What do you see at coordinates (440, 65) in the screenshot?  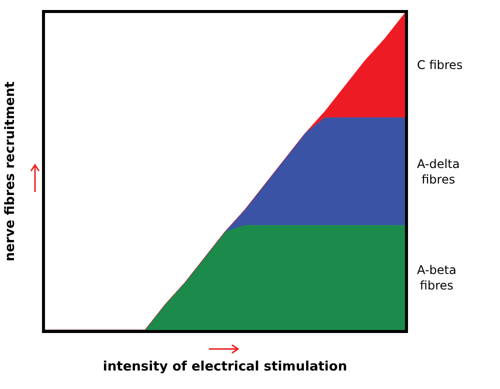 I see `series-label: C fibres` at bounding box center [440, 65].